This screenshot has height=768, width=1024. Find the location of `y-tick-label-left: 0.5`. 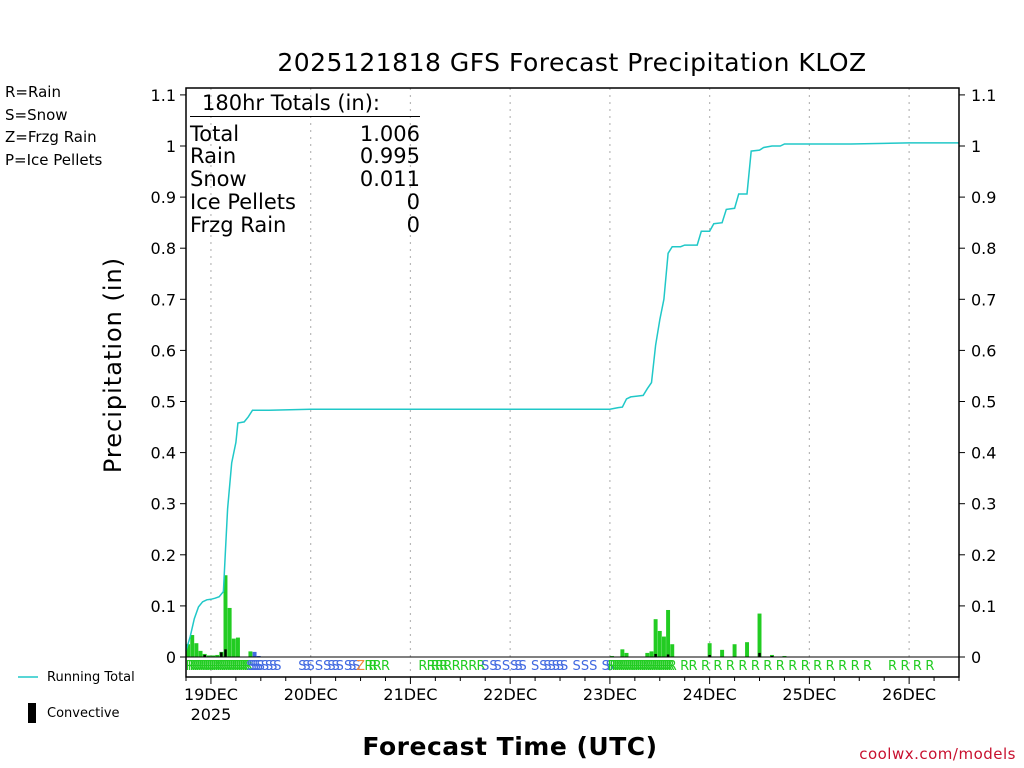

y-tick-label-left: 0.5 is located at coordinates (163, 402).